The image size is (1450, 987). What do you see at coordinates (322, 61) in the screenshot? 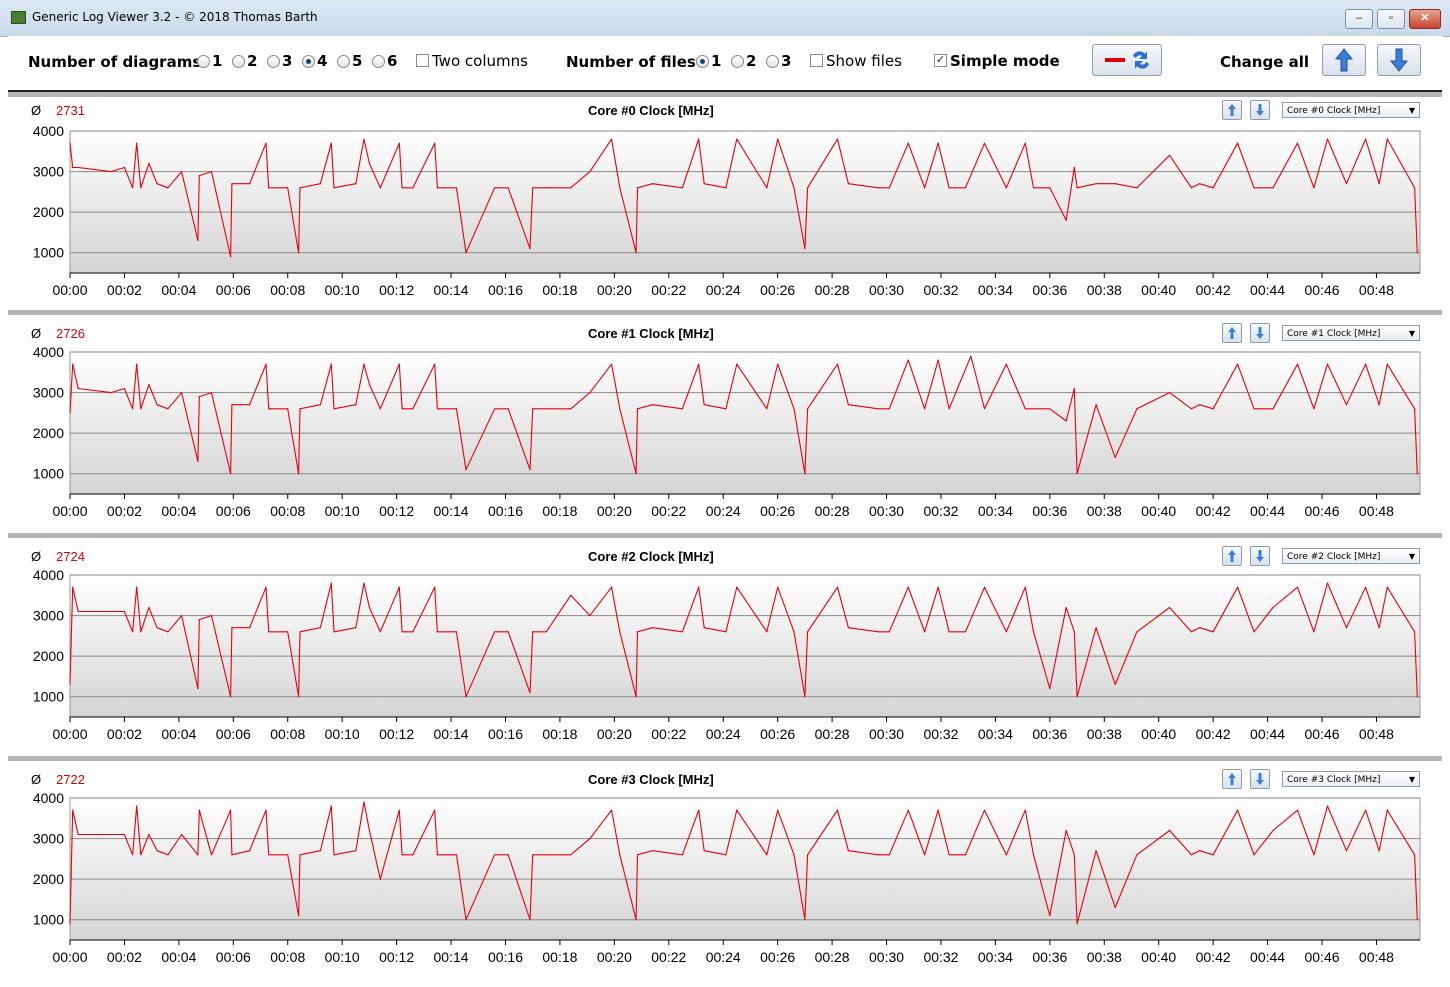
I see `diagrams-option-4-label: 4` at bounding box center [322, 61].